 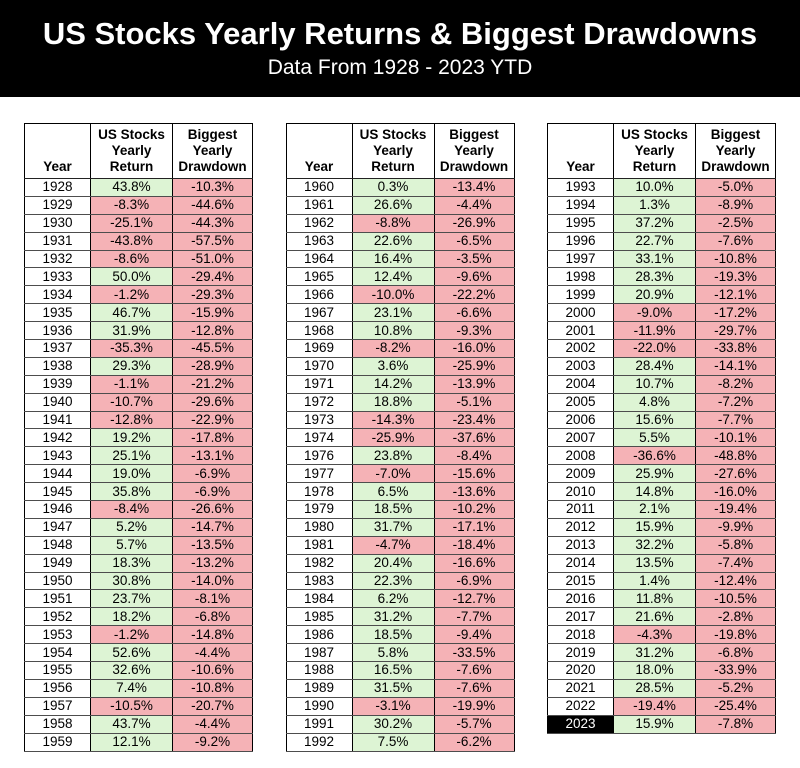 What do you see at coordinates (131, 331) in the screenshot?
I see `return-cell: 31.9%` at bounding box center [131, 331].